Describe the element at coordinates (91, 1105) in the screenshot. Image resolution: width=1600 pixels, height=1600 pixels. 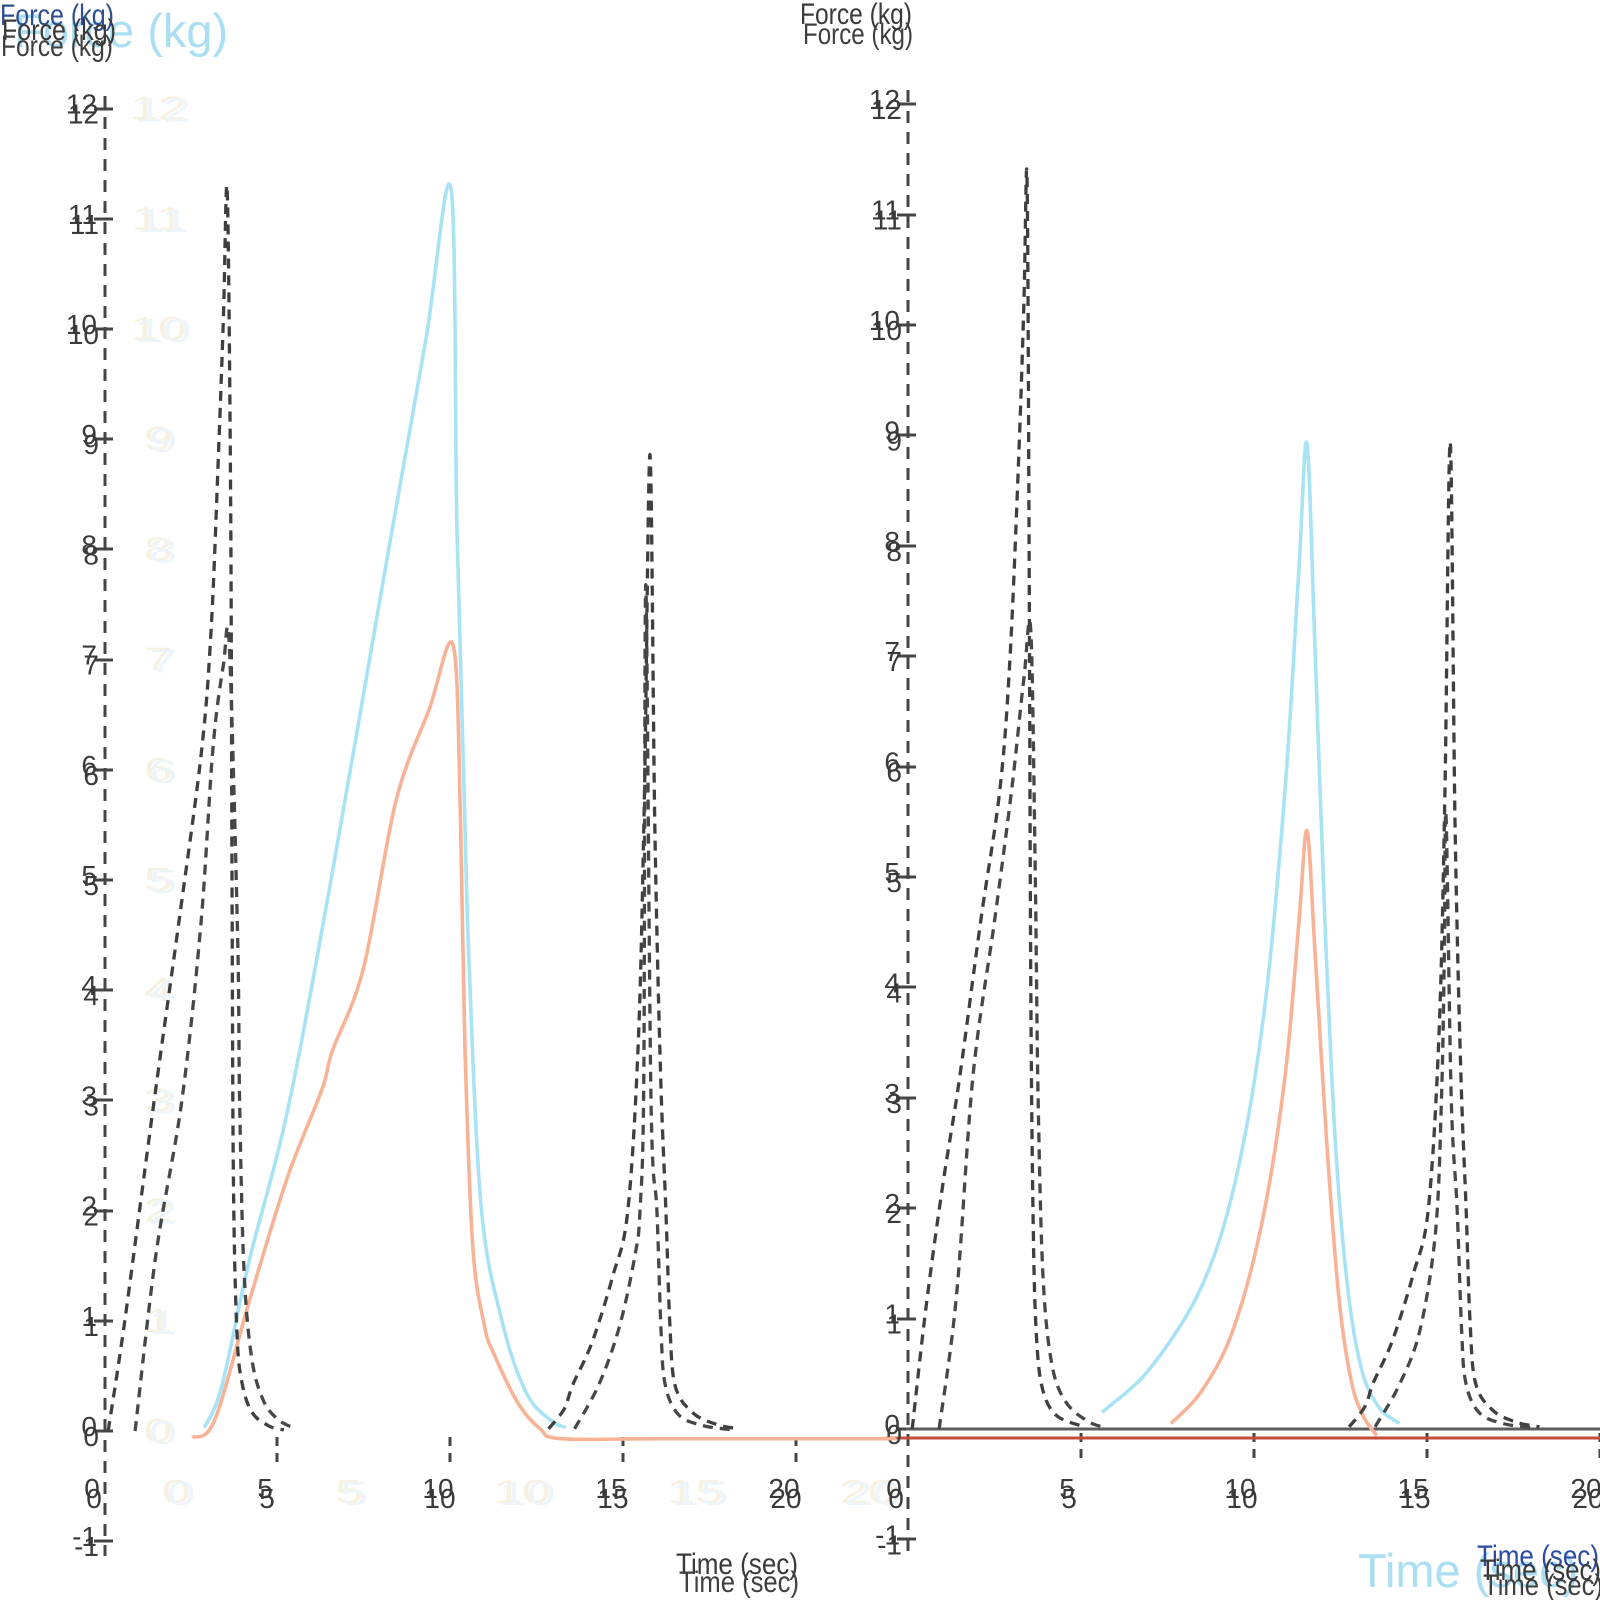
I see `svg-text: 3` at that location.